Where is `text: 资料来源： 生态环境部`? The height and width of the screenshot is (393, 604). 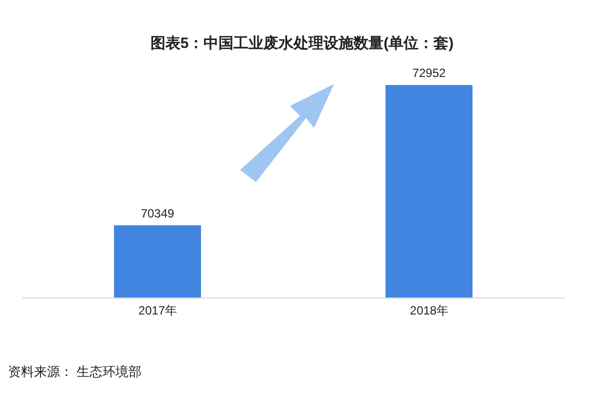
text: 资料来源： 生态环境部 is located at coordinates (75, 372).